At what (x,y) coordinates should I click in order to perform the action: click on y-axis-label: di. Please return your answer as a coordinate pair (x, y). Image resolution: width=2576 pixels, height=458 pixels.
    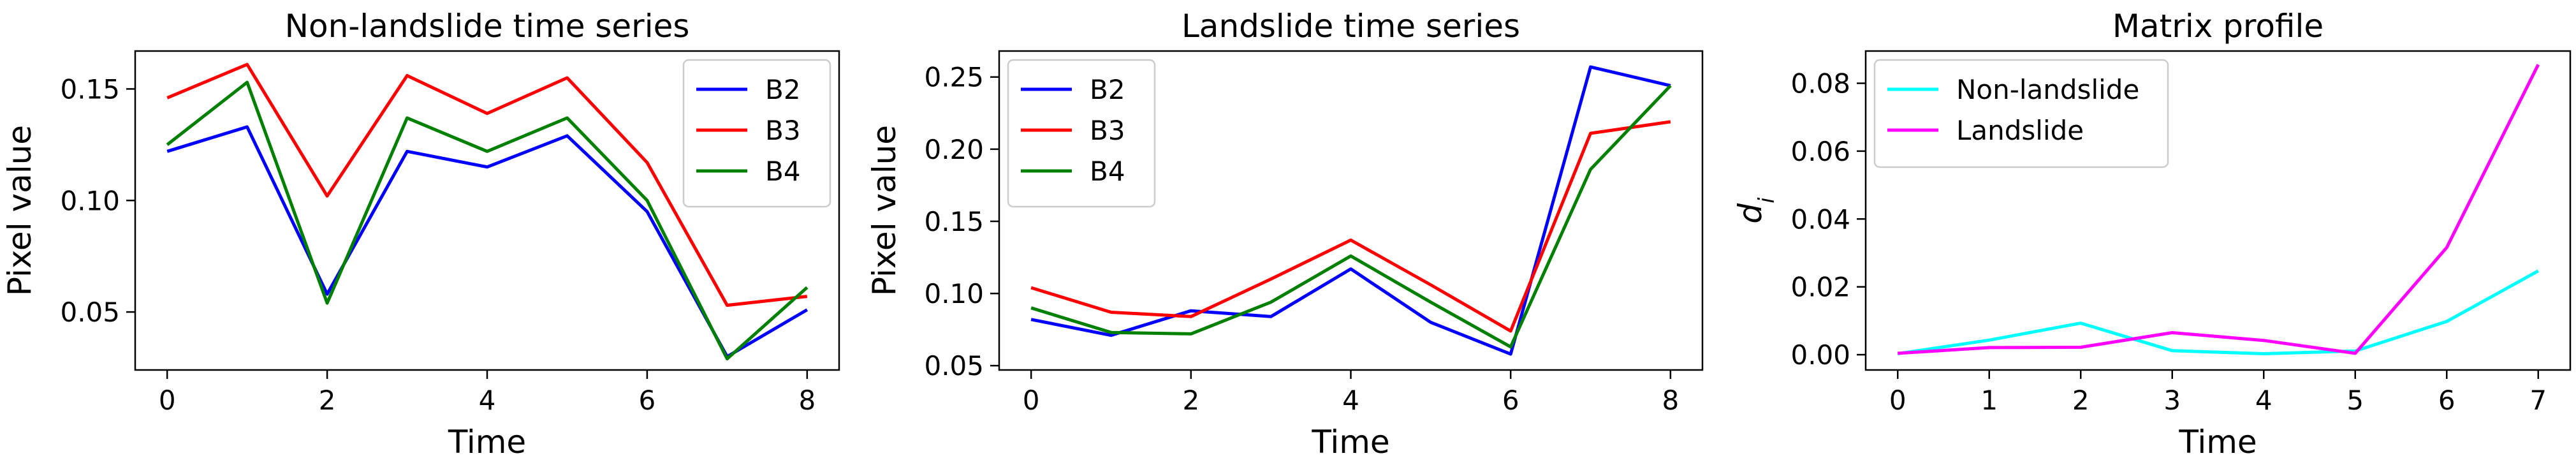
    Looking at the image, I should click on (1756, 210).